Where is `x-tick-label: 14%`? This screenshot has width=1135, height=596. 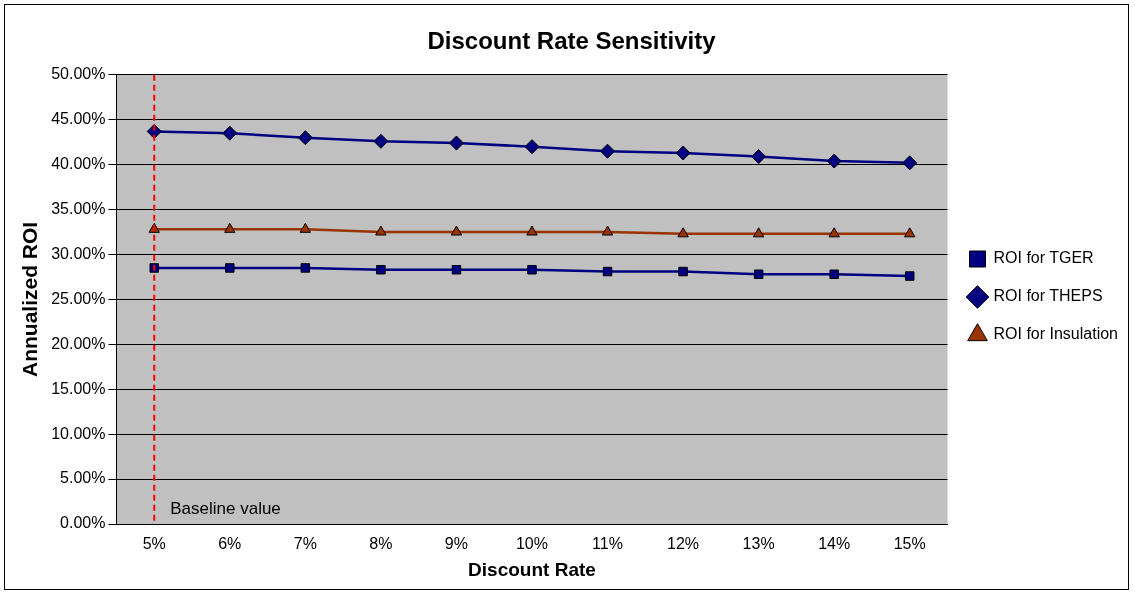
x-tick-label: 14% is located at coordinates (834, 544).